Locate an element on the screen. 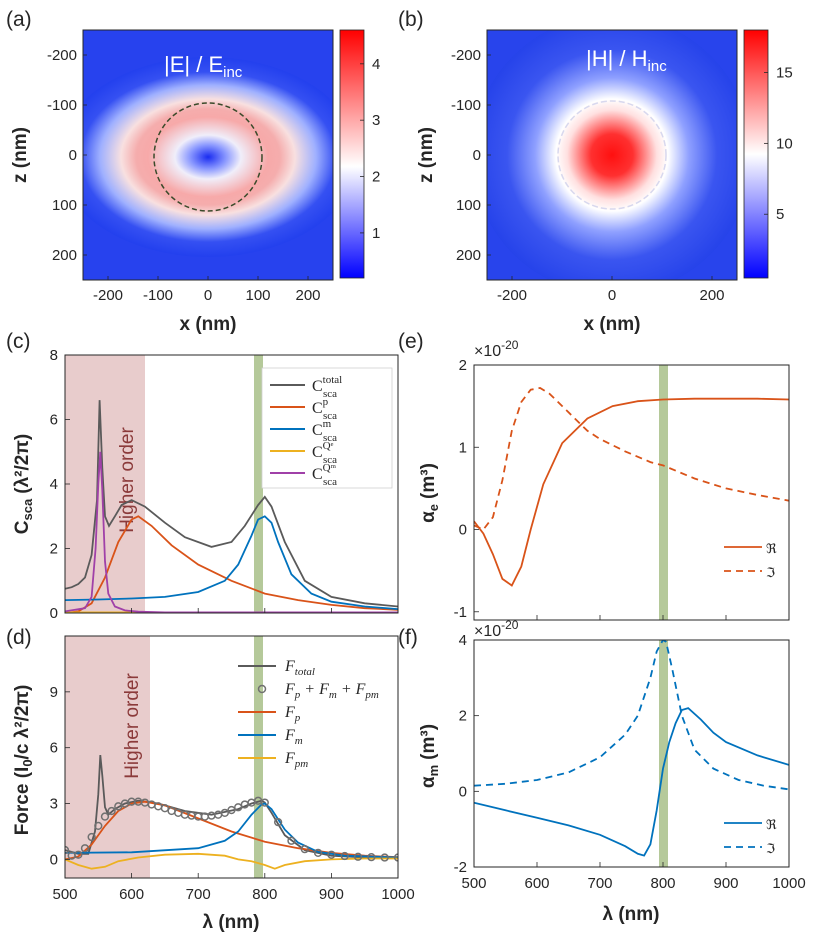 The width and height of the screenshot is (830, 944). panel-b-label: (b) is located at coordinates (411, 19).